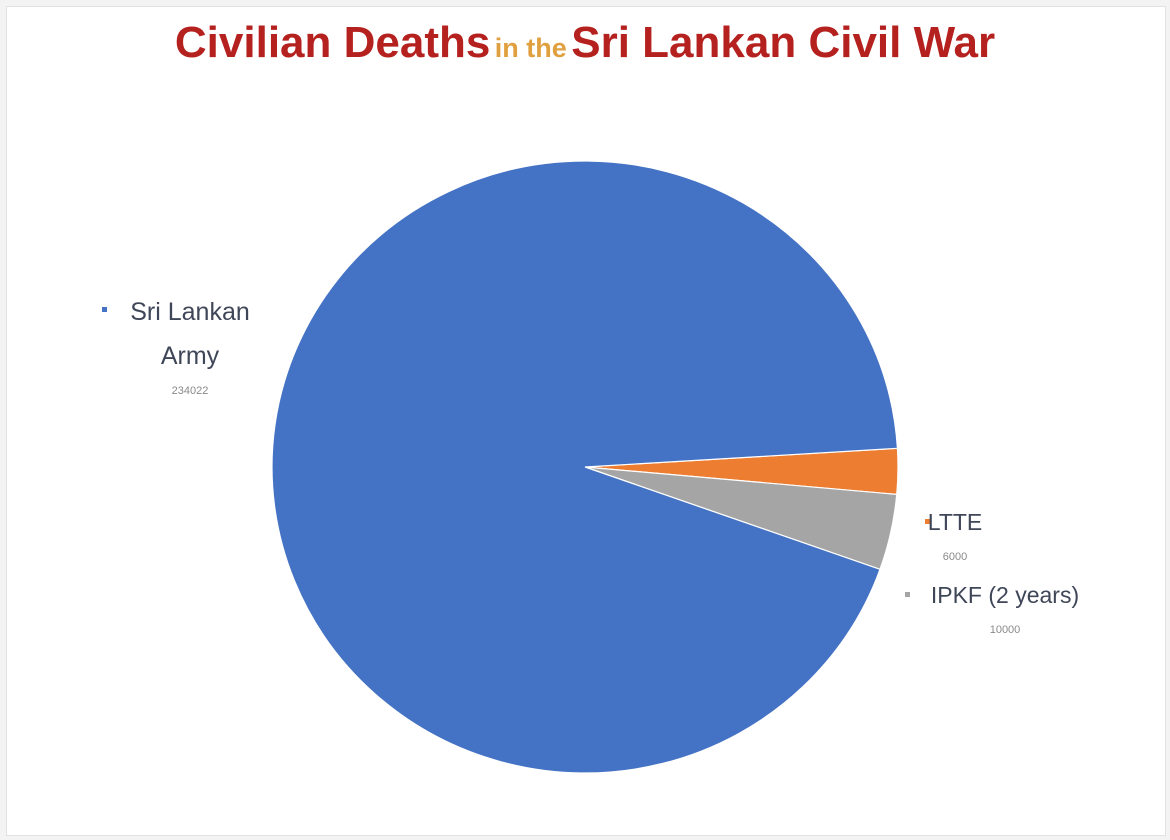 This screenshot has height=840, width=1170. What do you see at coordinates (190, 391) in the screenshot?
I see `slice-value-label: 234022` at bounding box center [190, 391].